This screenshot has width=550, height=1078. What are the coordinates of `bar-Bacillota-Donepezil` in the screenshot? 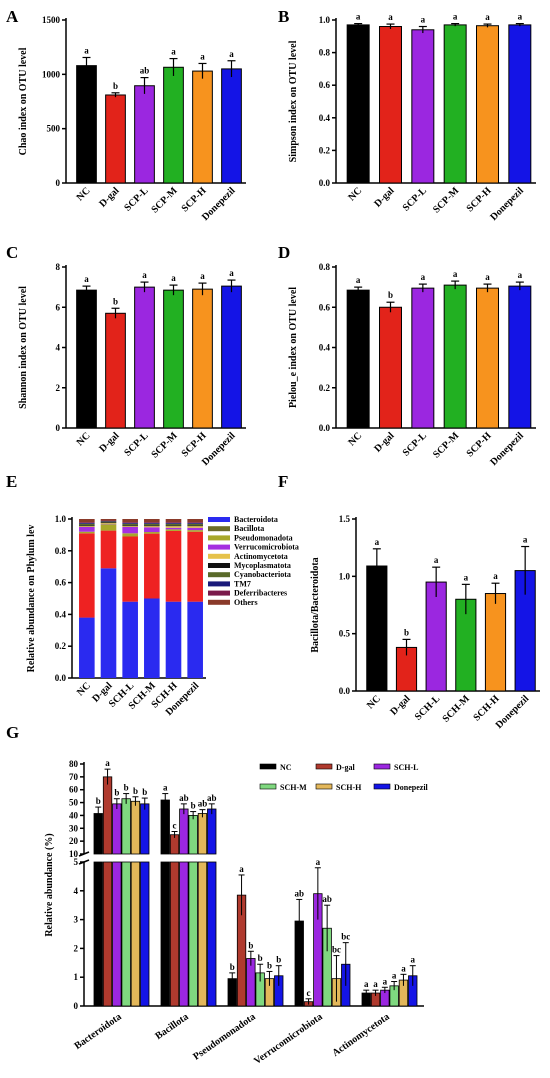 It's located at (212, 831).